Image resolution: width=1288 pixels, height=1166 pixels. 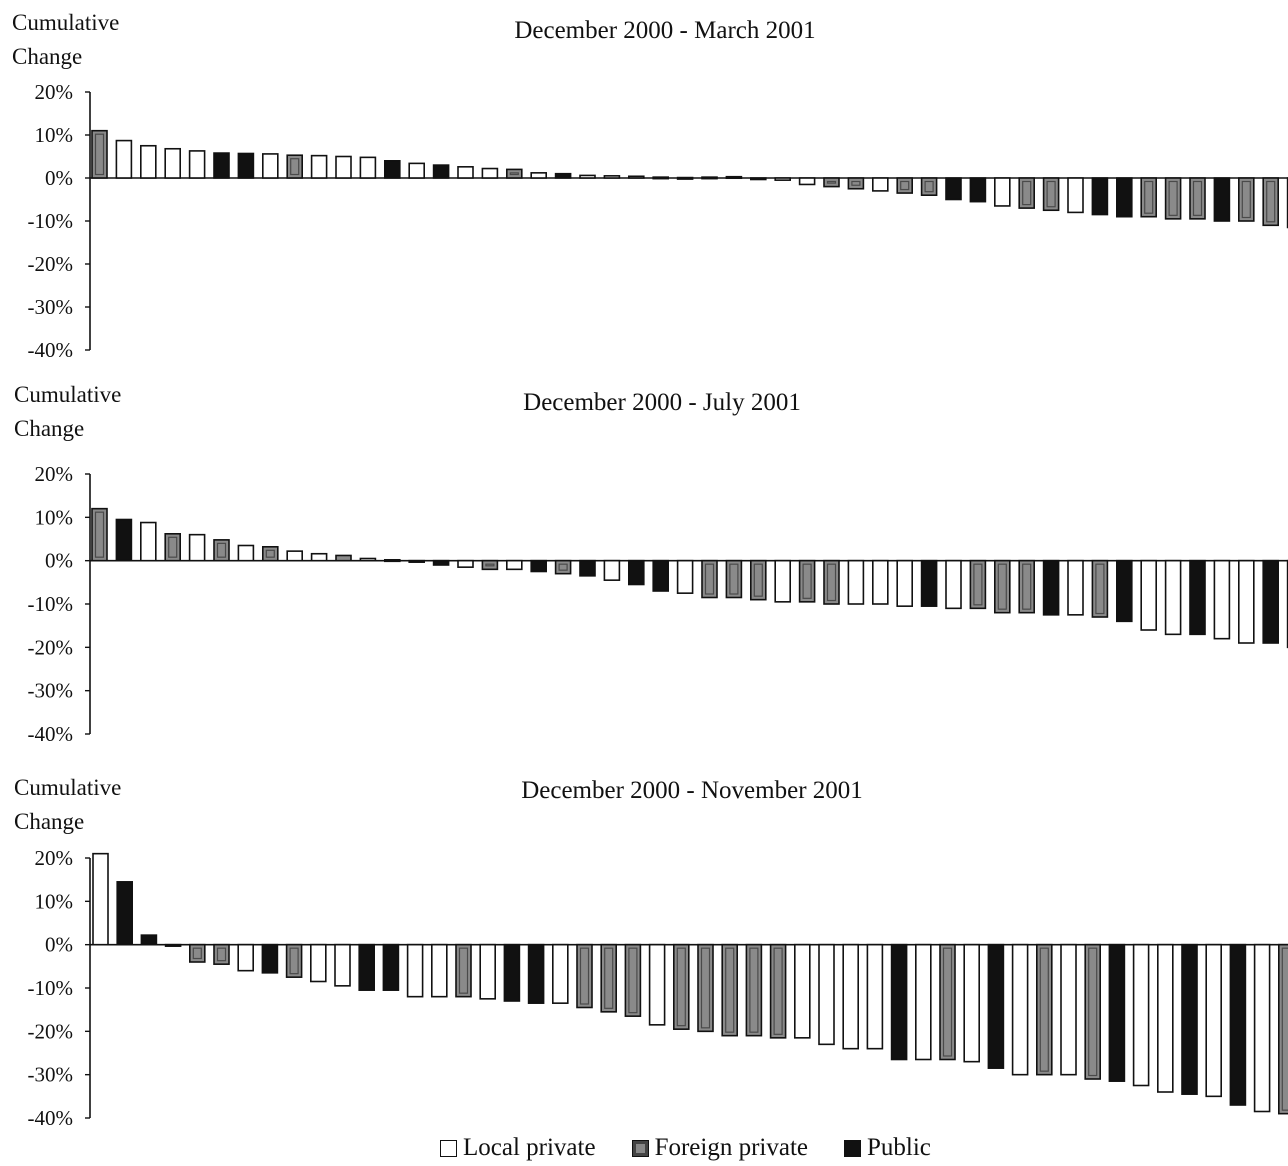 What do you see at coordinates (54, 517) in the screenshot?
I see `y-tick-label: 10%` at bounding box center [54, 517].